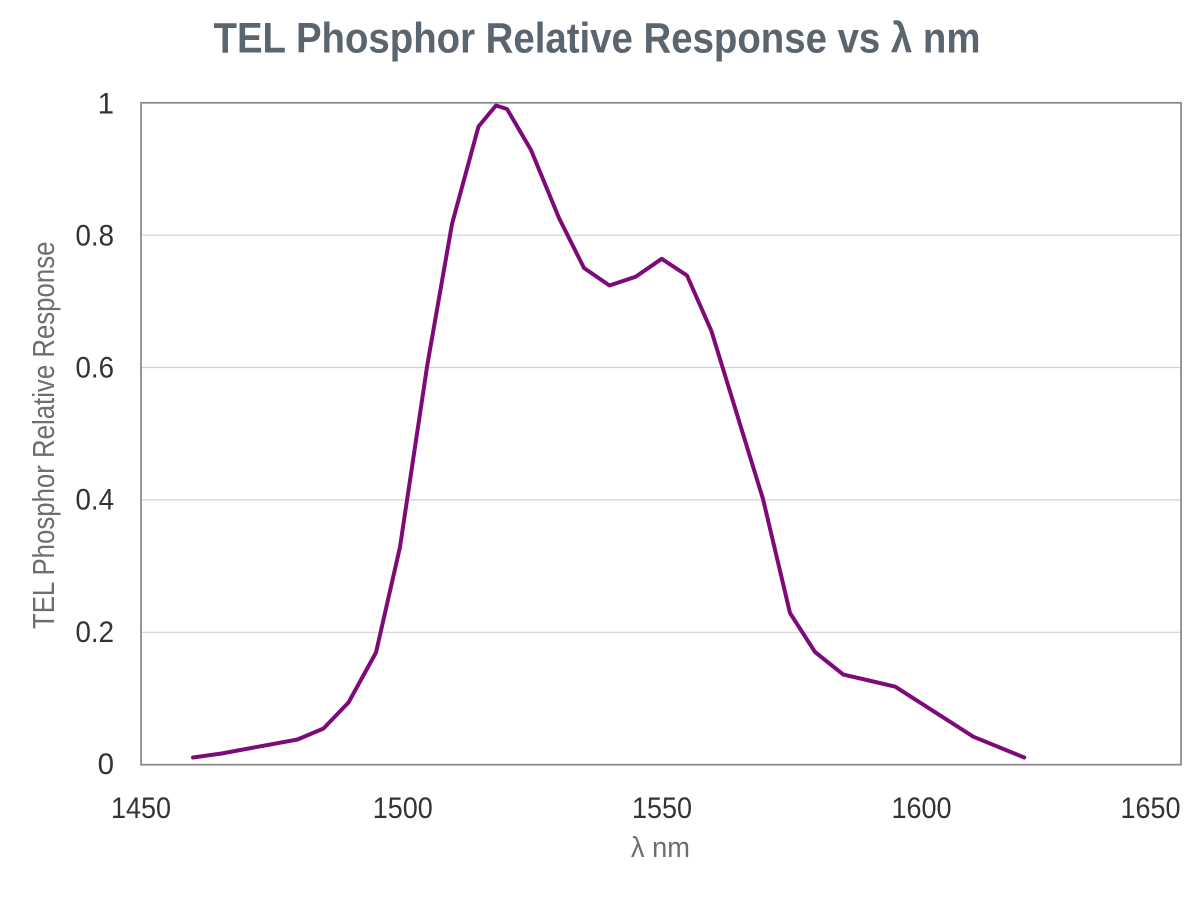 This screenshot has width=1200, height=900. What do you see at coordinates (44, 436) in the screenshot?
I see `svg-text: TEL Phosphor Relative Response` at bounding box center [44, 436].